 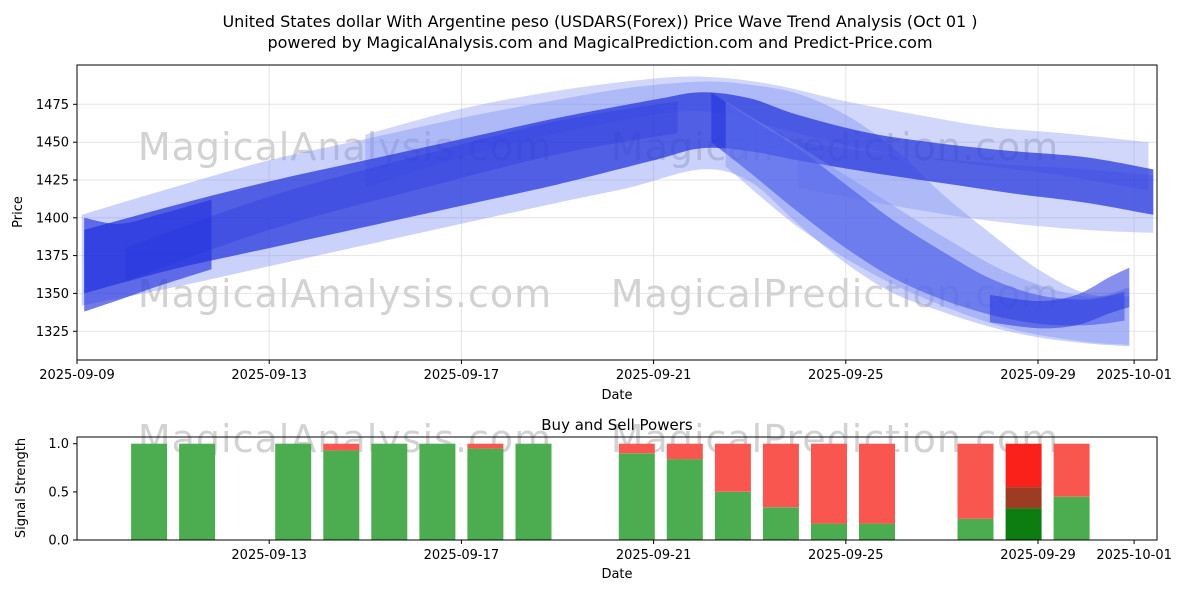 I want to click on price-x-tick-label: 2025-09-13, so click(x=269, y=375).